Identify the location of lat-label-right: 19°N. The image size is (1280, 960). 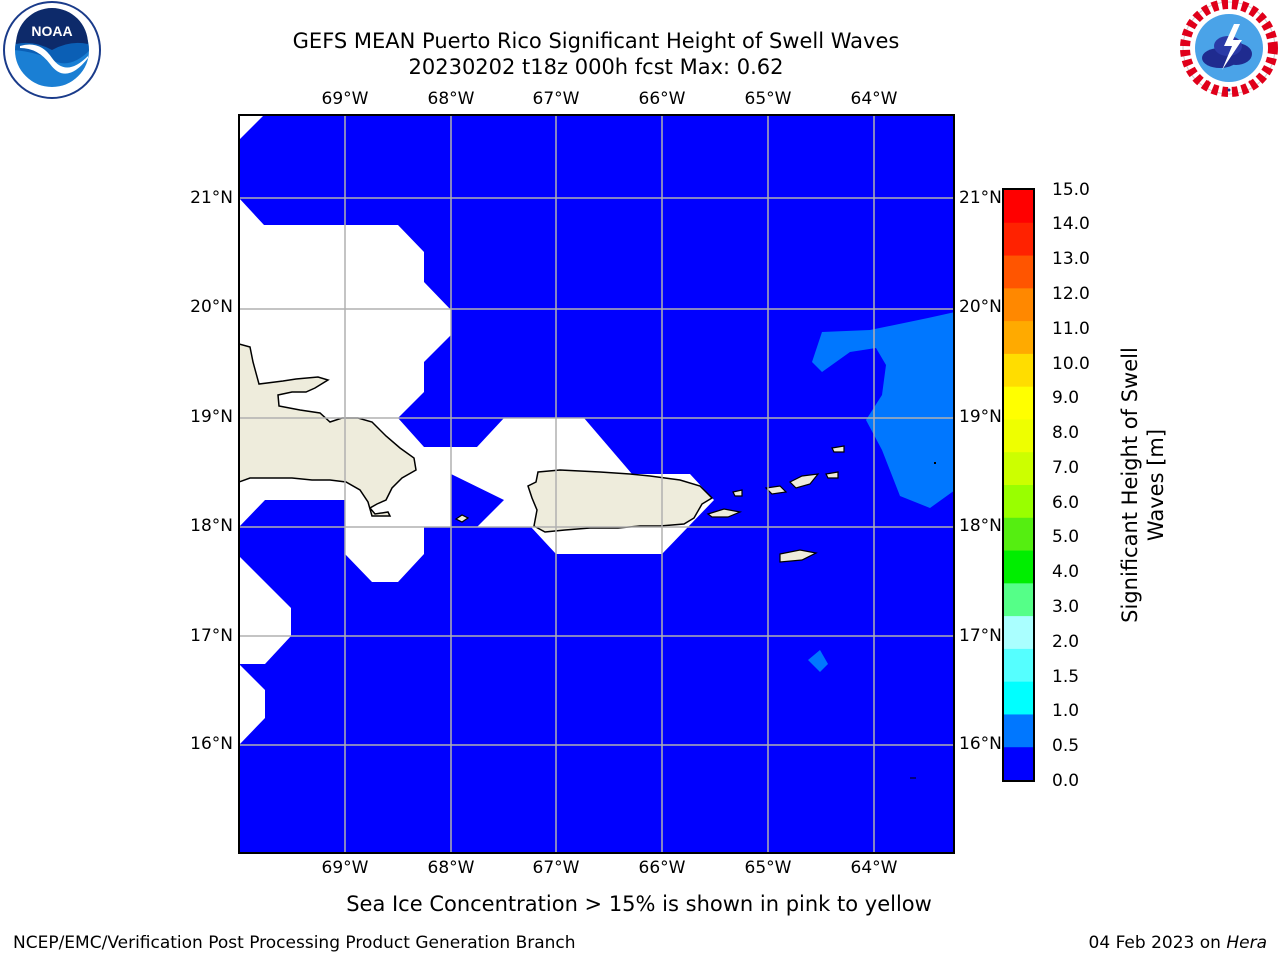
(980, 417).